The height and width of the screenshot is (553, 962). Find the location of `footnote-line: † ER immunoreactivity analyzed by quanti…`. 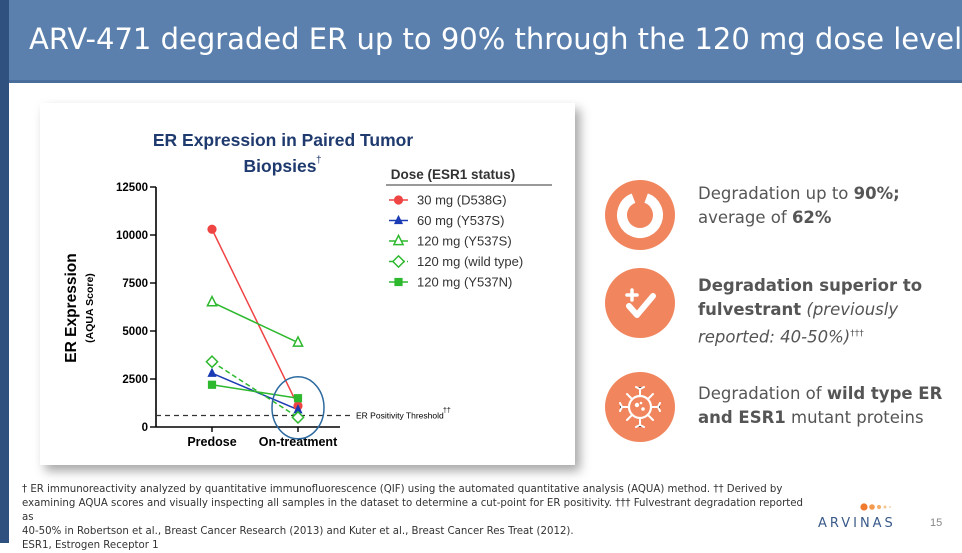

footnote-line: † ER immunoreactivity analyzed by quanti… is located at coordinates (402, 489).